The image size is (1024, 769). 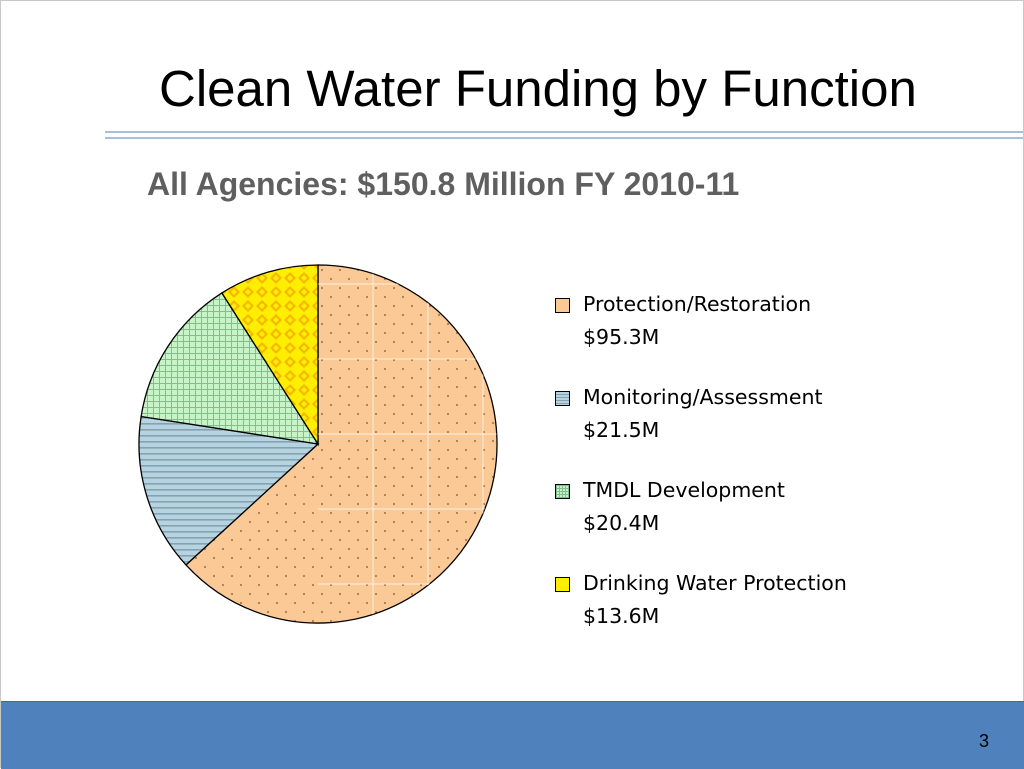 I want to click on pie-slice-monitoring-assessment, so click(x=229, y=490).